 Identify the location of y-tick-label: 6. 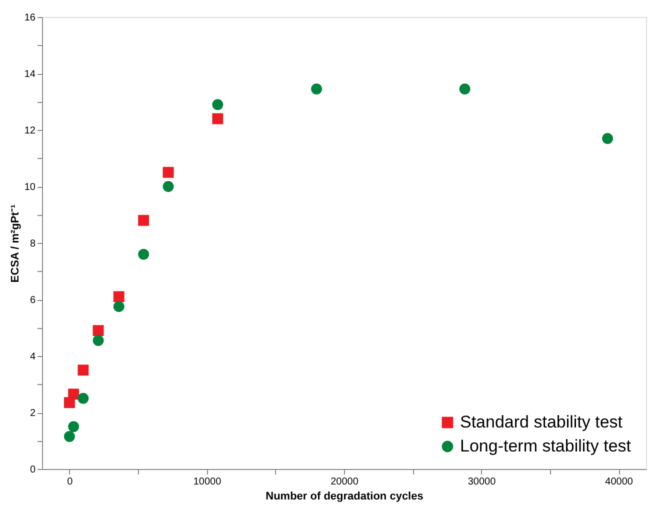
(33, 300).